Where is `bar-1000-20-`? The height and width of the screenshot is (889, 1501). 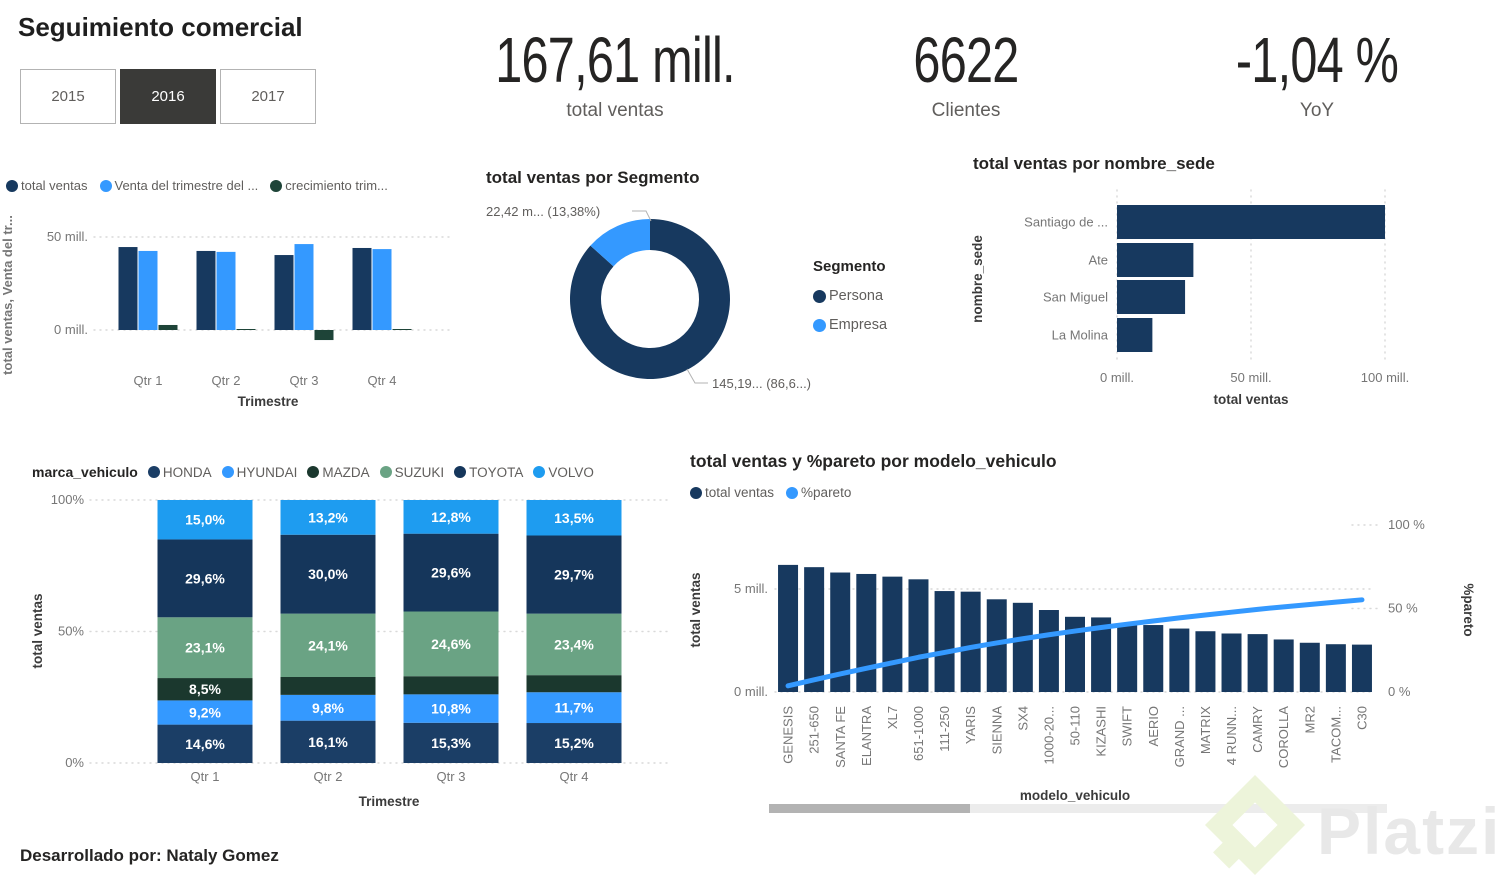
bar-1000-20- is located at coordinates (1048, 651).